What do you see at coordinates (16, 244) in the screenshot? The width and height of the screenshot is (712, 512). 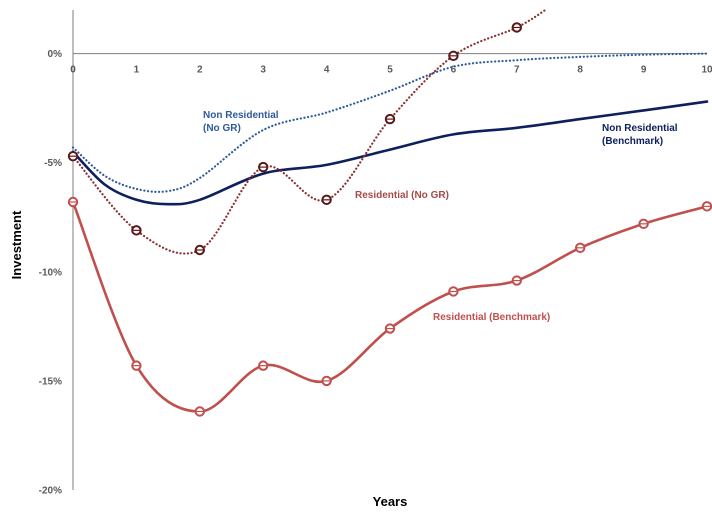 I see `y-axis-title: Investment` at bounding box center [16, 244].